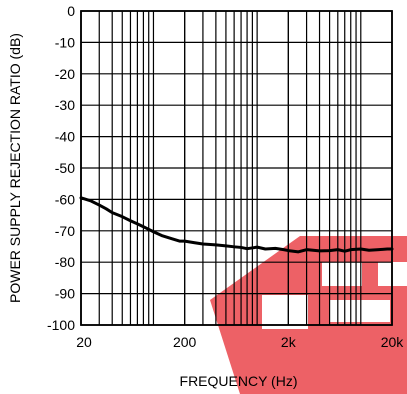  I want to click on y-tick-label: -80, so click(65, 262).